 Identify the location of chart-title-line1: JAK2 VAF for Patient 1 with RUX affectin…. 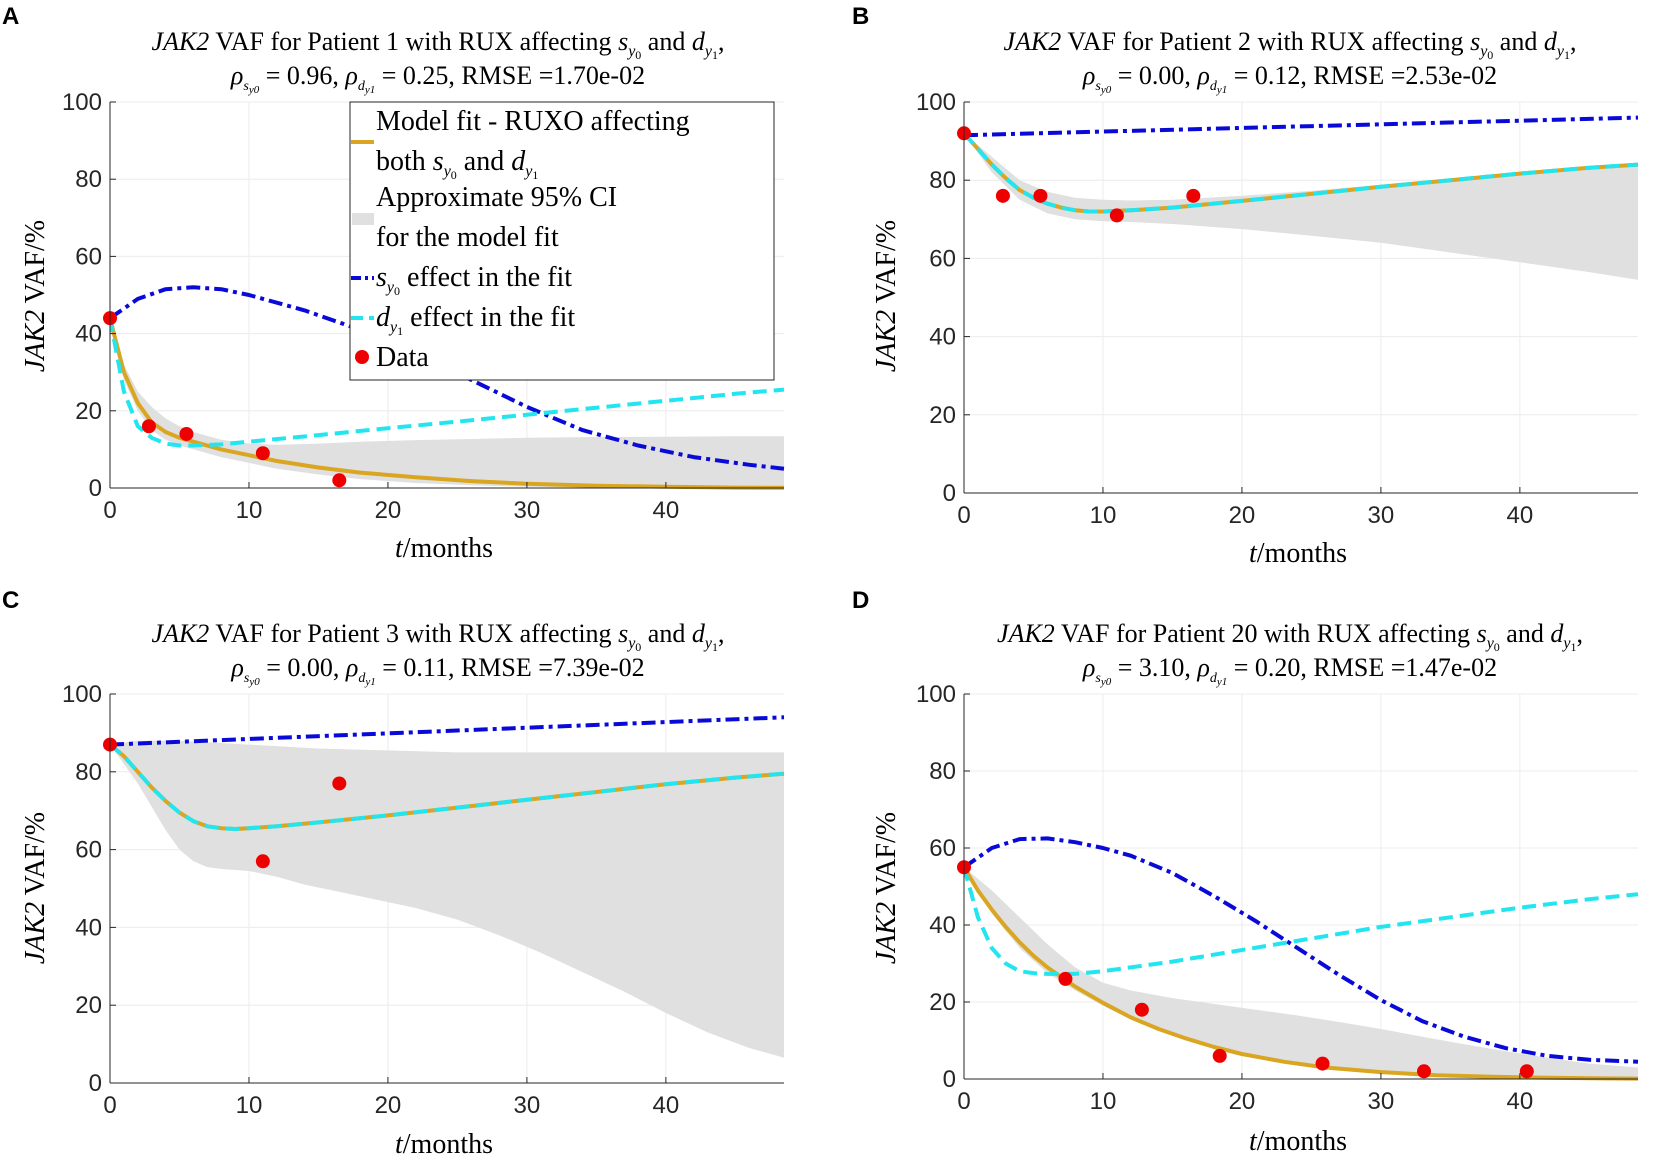
(438, 44).